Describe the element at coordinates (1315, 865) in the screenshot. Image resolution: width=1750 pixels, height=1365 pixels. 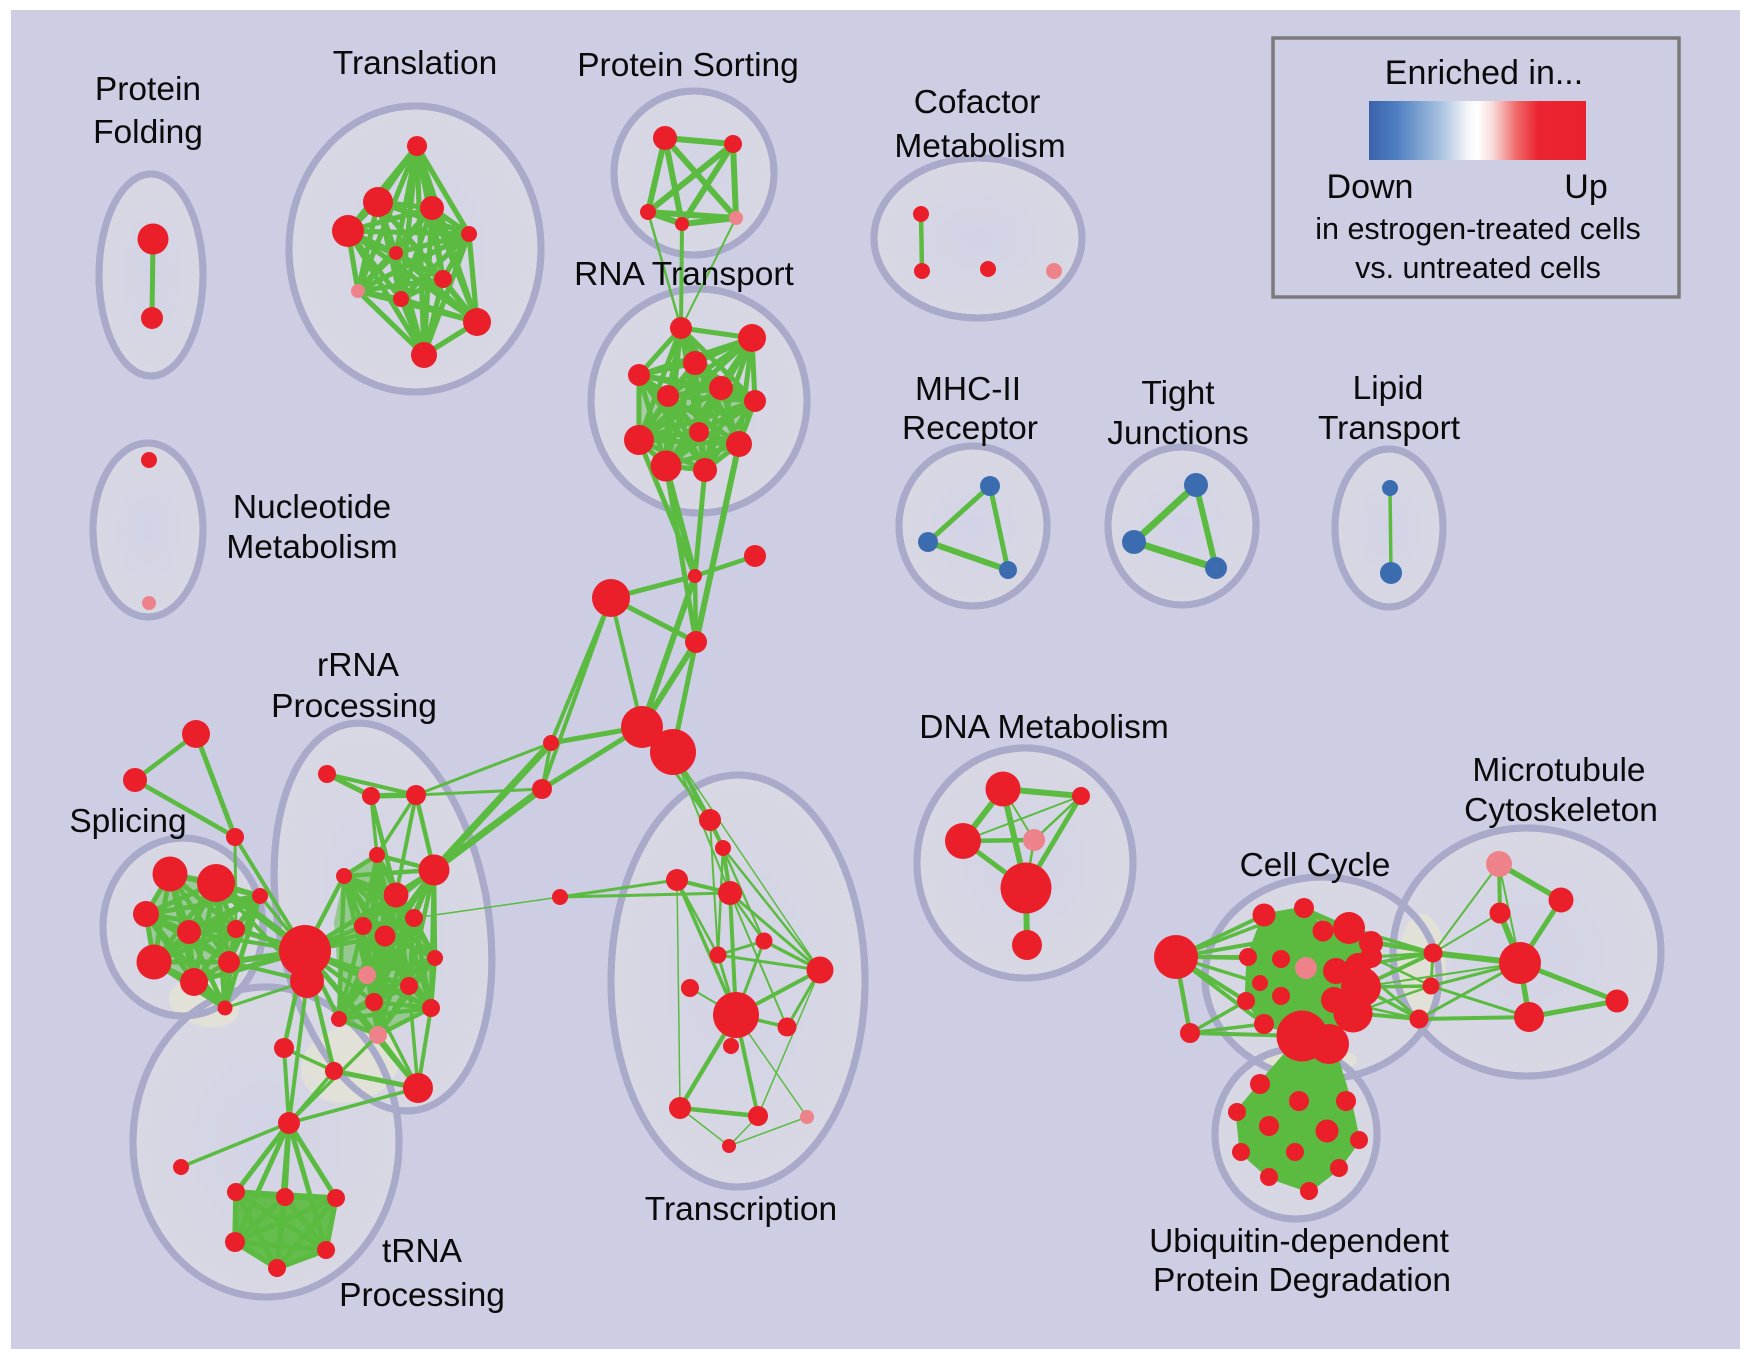
I see `svg-text: Cell Cycle` at that location.